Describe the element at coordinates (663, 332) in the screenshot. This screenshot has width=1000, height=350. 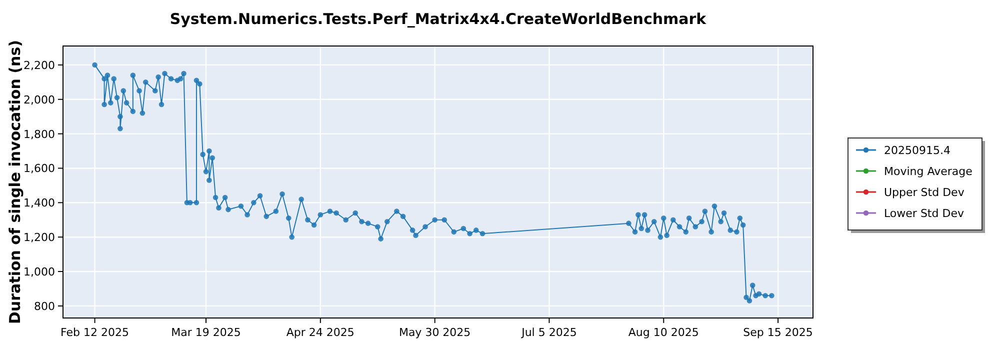
I see `x-tick-label: Aug 10 2025` at that location.